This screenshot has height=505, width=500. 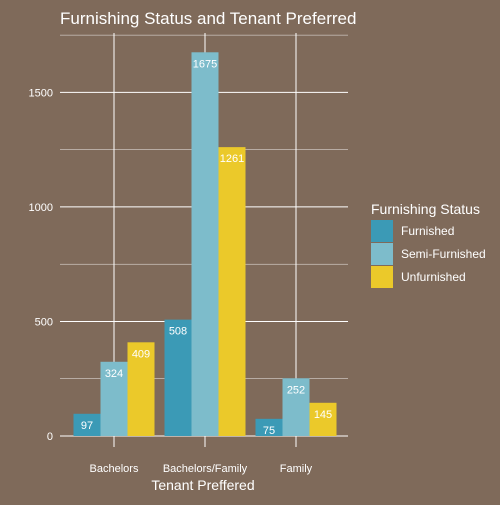 What do you see at coordinates (114, 469) in the screenshot?
I see `x-tick-label: Bachelors` at bounding box center [114, 469].